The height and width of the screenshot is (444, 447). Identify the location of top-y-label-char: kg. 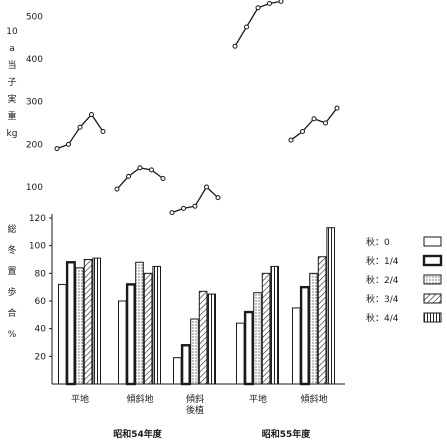
(12, 134).